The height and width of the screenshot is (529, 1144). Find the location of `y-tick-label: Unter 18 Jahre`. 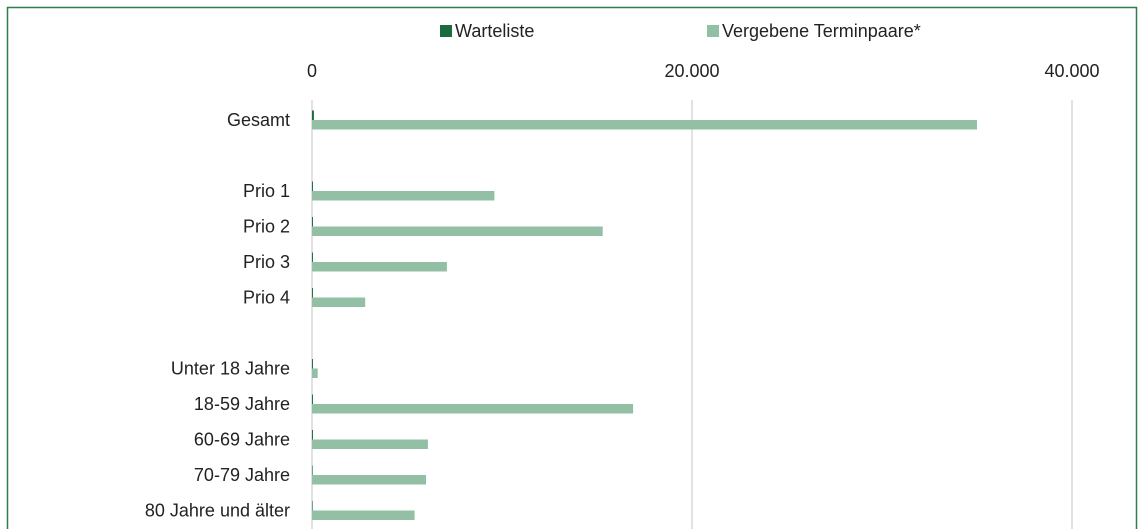

y-tick-label: Unter 18 Jahre is located at coordinates (230, 368).